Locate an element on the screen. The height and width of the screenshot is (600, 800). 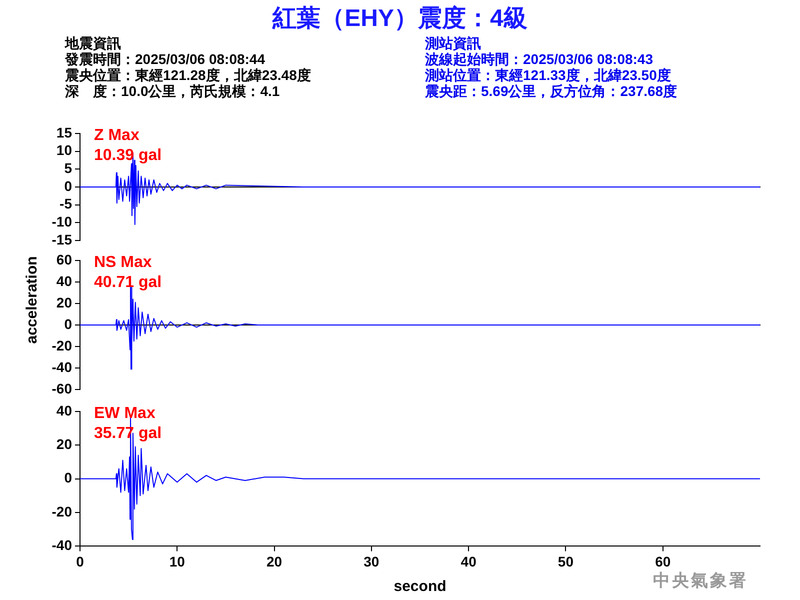
y-tick-label: 15 is located at coordinates (64, 132).